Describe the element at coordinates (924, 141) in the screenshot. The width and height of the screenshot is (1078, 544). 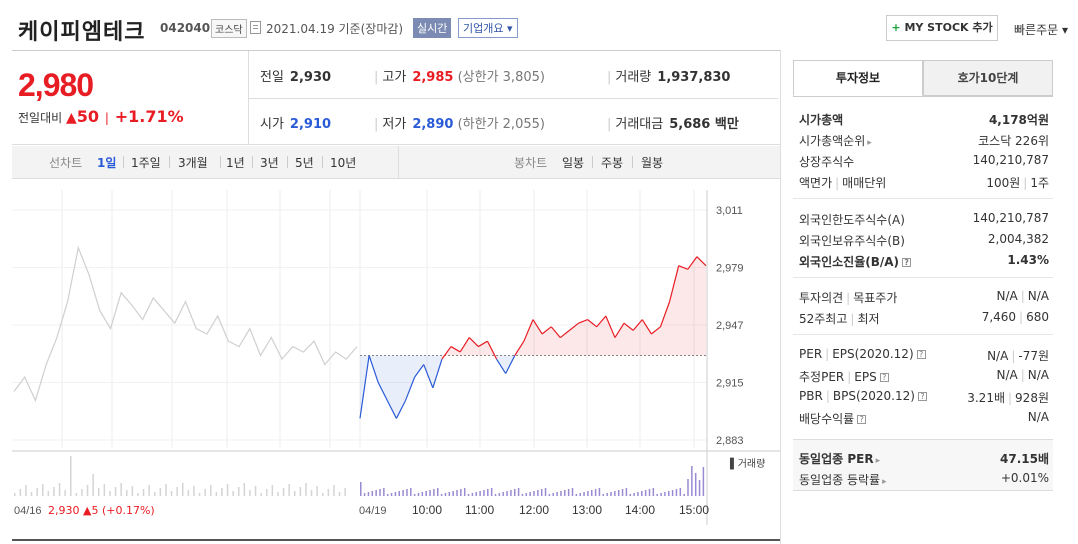
I see `row-market-cap-rank: 시가총액순위 ▸ 코스닥 226위` at that location.